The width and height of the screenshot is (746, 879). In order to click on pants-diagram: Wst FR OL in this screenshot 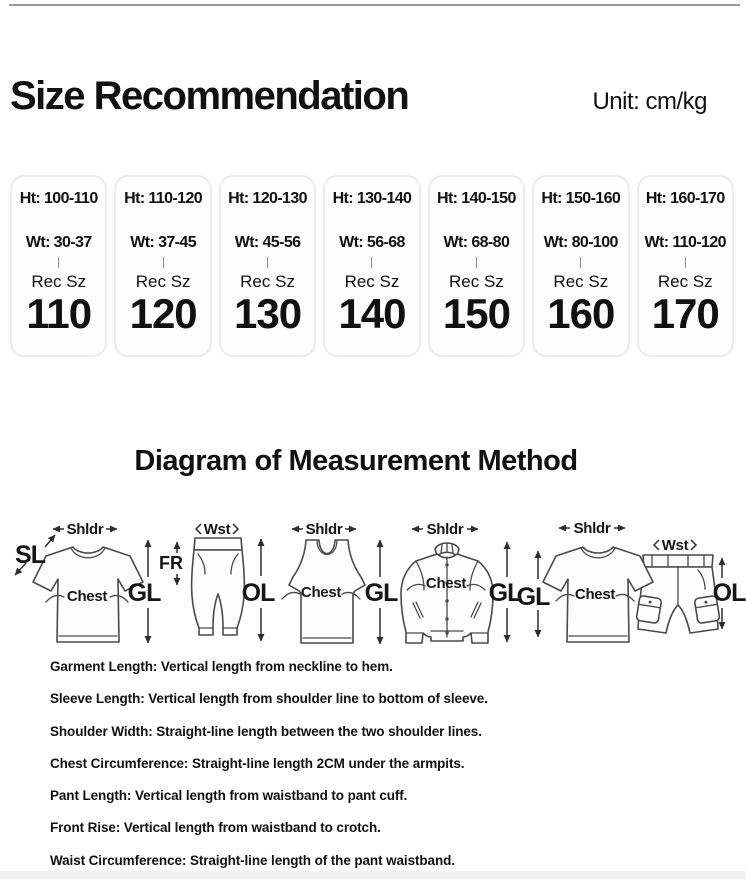, I will do `click(217, 581)`.